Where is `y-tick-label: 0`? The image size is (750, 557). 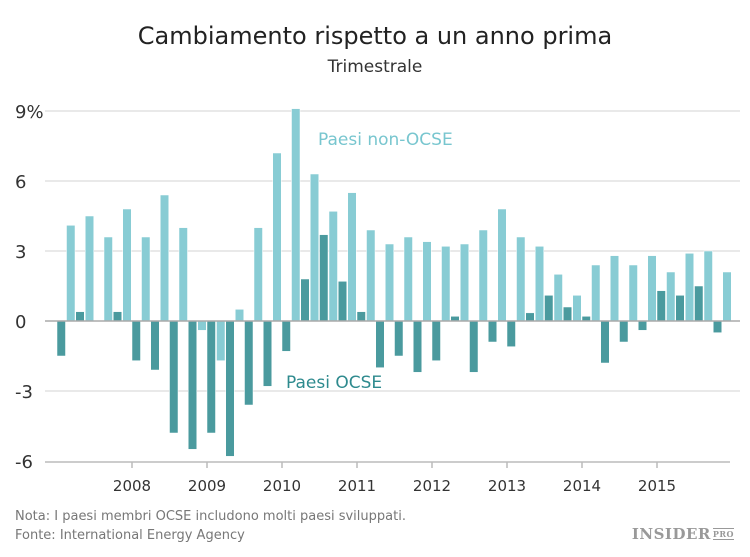 y-tick-label: 0 is located at coordinates (20, 322).